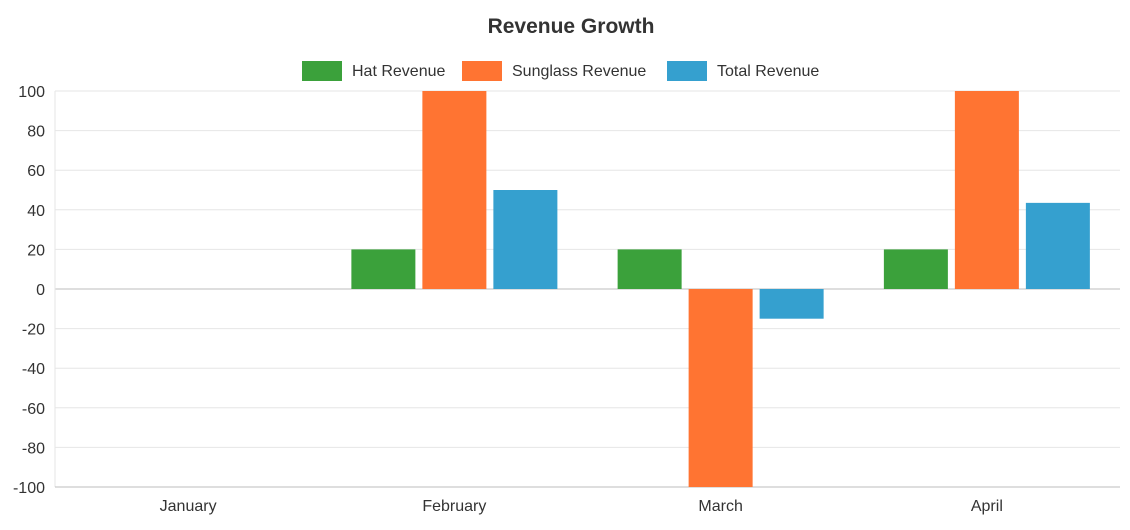 This screenshot has width=1130, height=530. Describe the element at coordinates (687, 71) in the screenshot. I see `legend-swatch-total-revenue` at that location.